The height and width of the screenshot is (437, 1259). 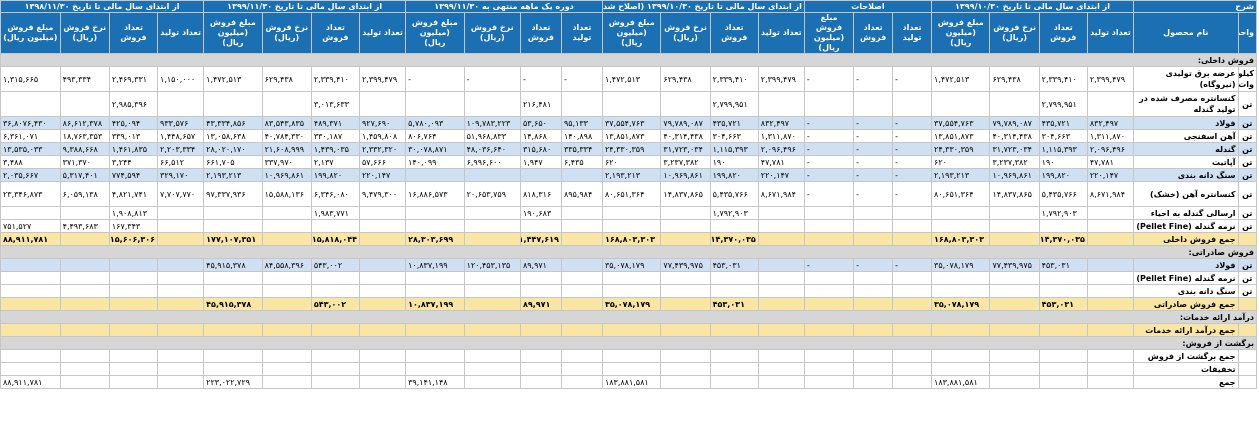 I want to click on table-cell: ۲,۷۹۹,۹۵۱, so click(x=1063, y=104).